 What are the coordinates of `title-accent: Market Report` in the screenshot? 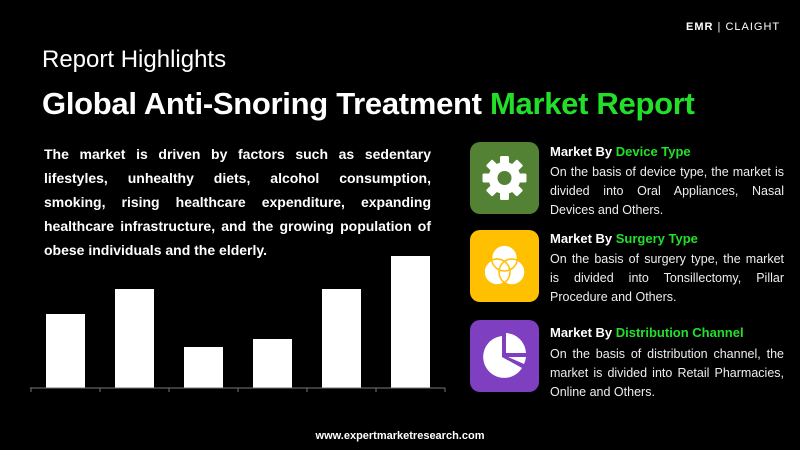 It's located at (592, 103).